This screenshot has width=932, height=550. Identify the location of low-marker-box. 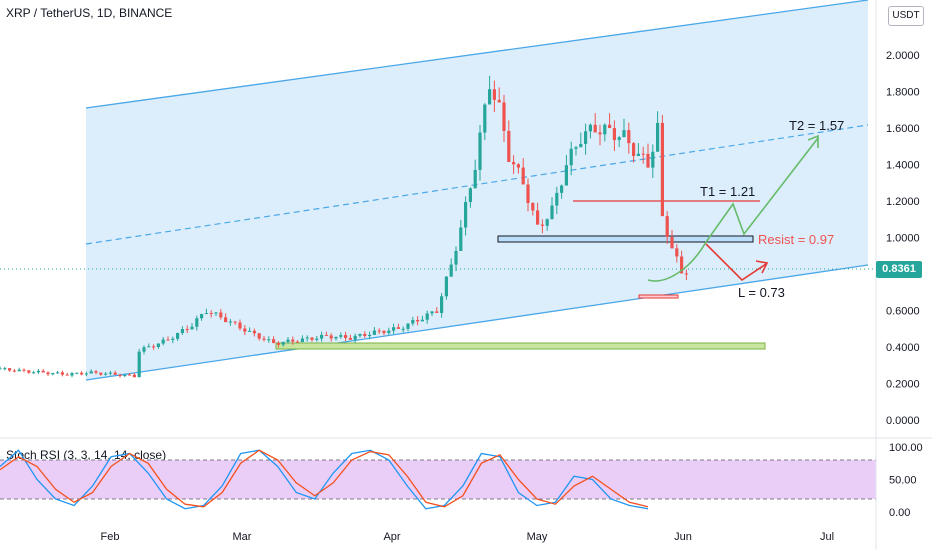
(658, 296).